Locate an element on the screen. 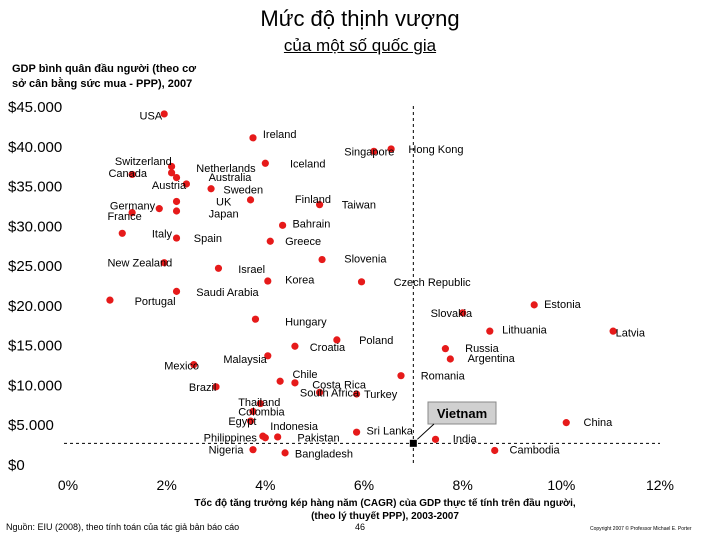 The image size is (720, 540). x-tick-label: 4% is located at coordinates (265, 485).